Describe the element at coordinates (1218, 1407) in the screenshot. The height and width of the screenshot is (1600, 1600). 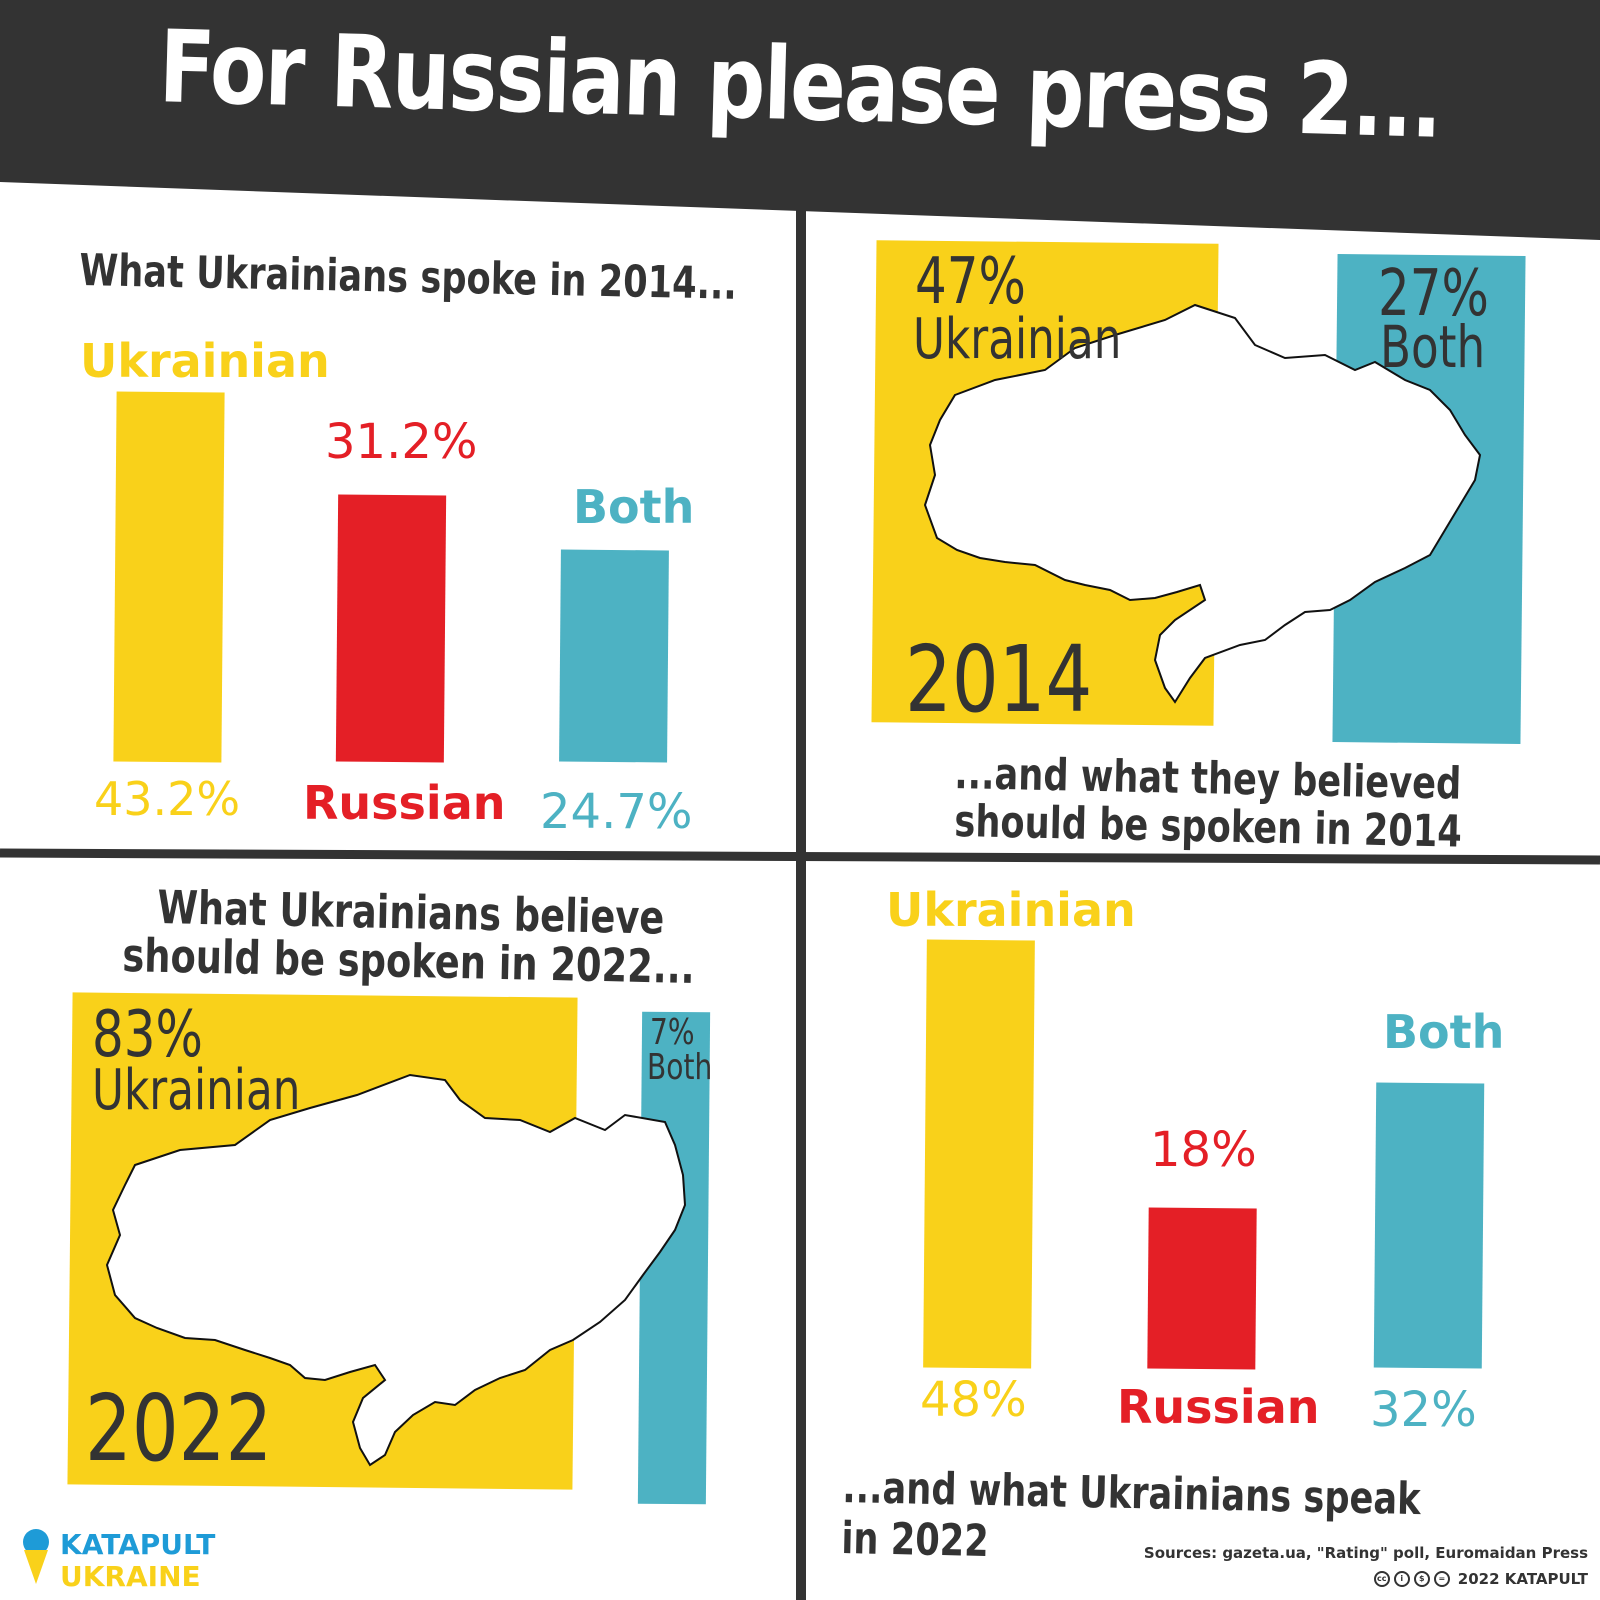
I see `bar-label-russian-2022: Russian` at that location.